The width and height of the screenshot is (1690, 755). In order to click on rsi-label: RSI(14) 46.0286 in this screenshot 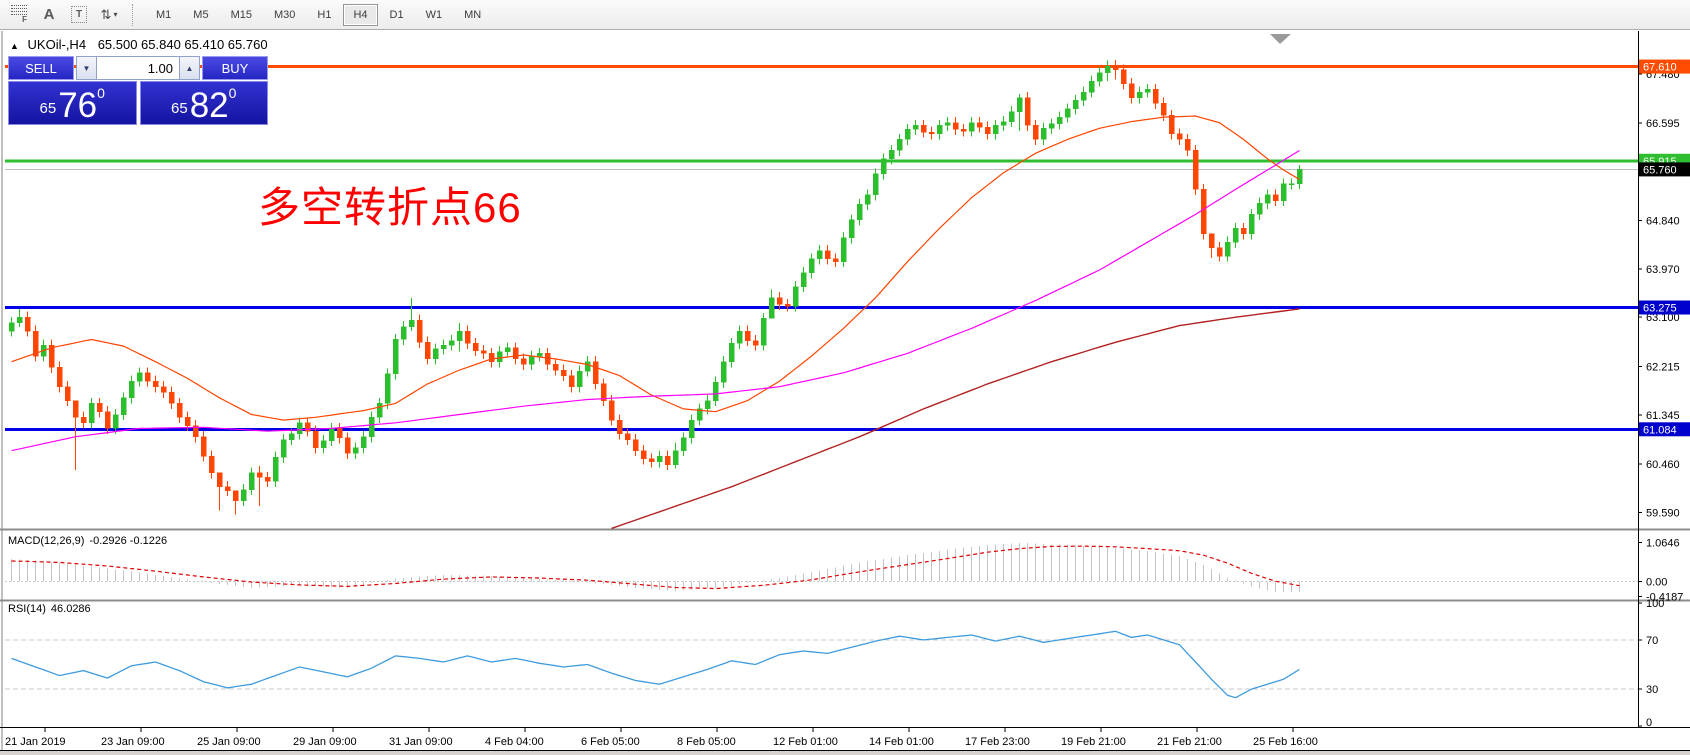, I will do `click(49, 609)`.